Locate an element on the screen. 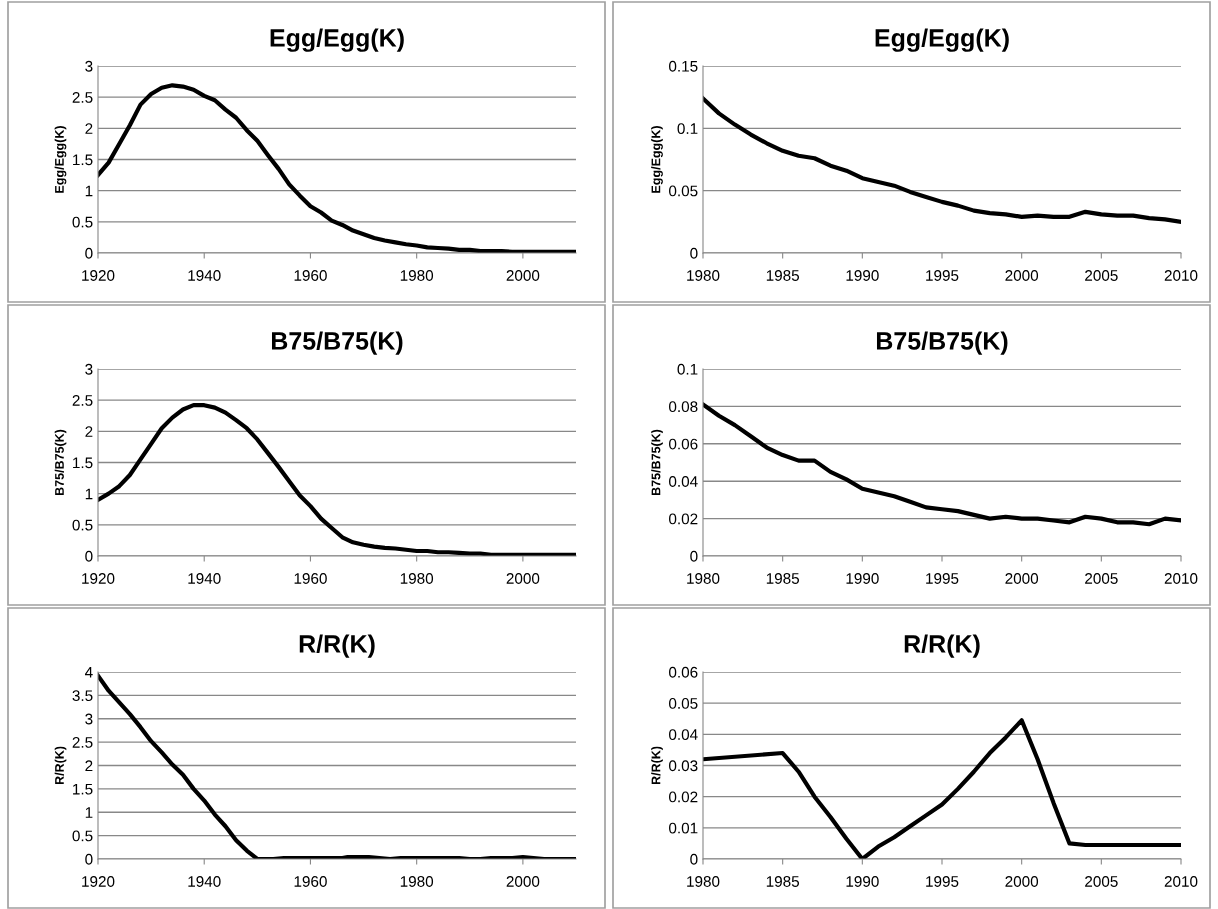  y-tick-label: 0.15 is located at coordinates (683, 66).